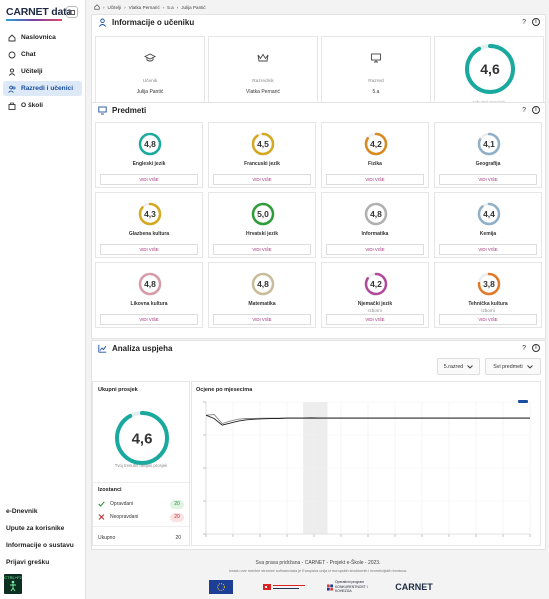 The height and width of the screenshot is (599, 549). What do you see at coordinates (170, 7) in the screenshot?
I see `breadcrumb-item: 5.a` at bounding box center [170, 7].